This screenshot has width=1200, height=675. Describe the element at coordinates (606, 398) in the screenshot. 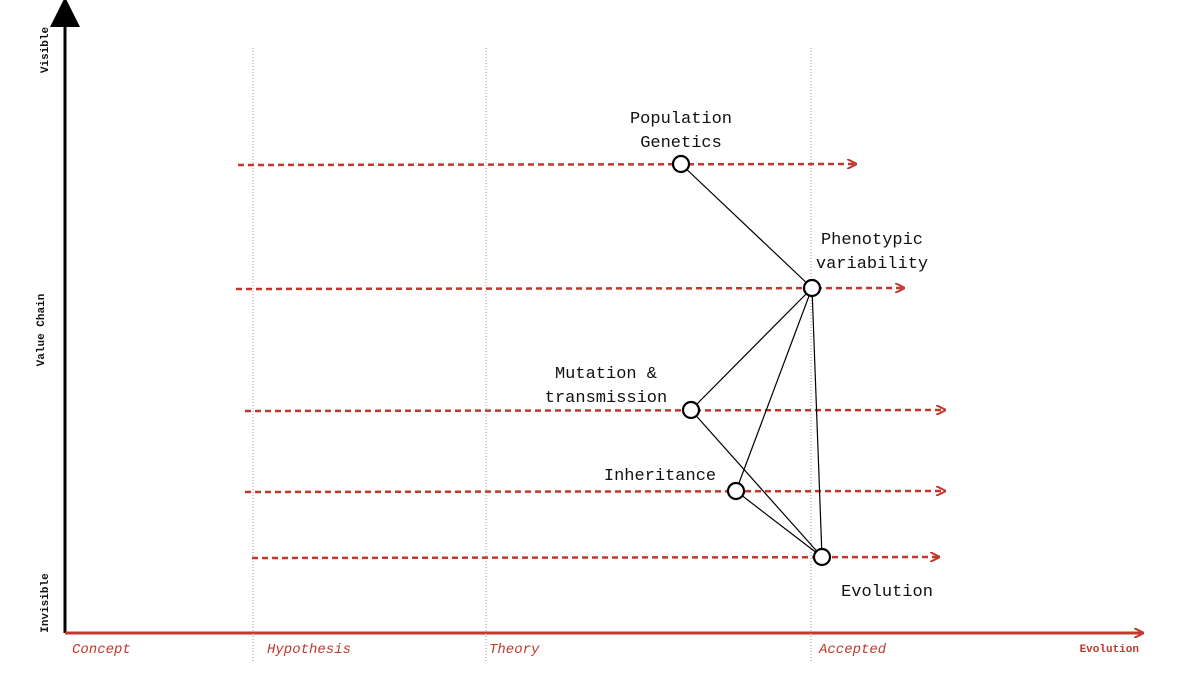

I see `component-label: transmission` at that location.